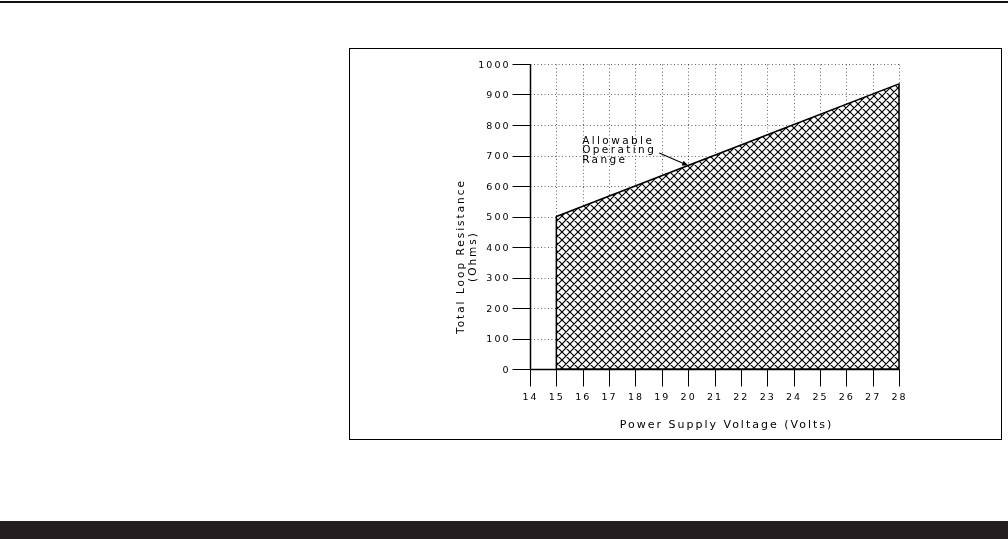  I want to click on y-tick-label: 0, so click(506, 369).